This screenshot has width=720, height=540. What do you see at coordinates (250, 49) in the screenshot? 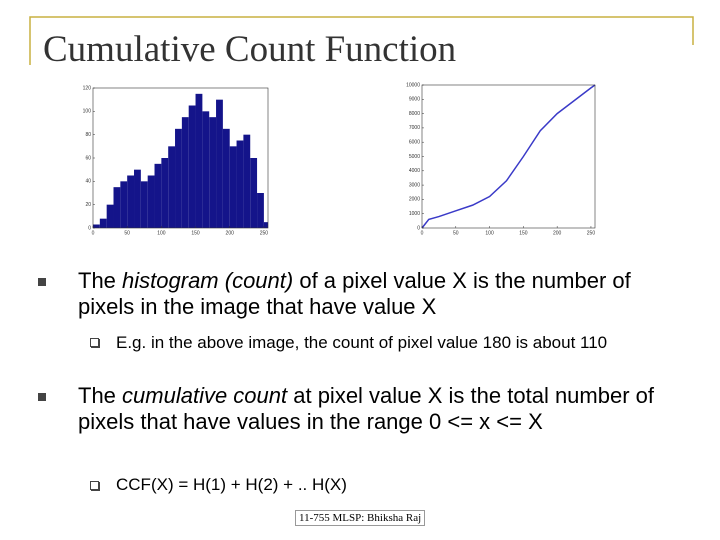
I see `slide-title: Cumulative Count Function` at bounding box center [250, 49].